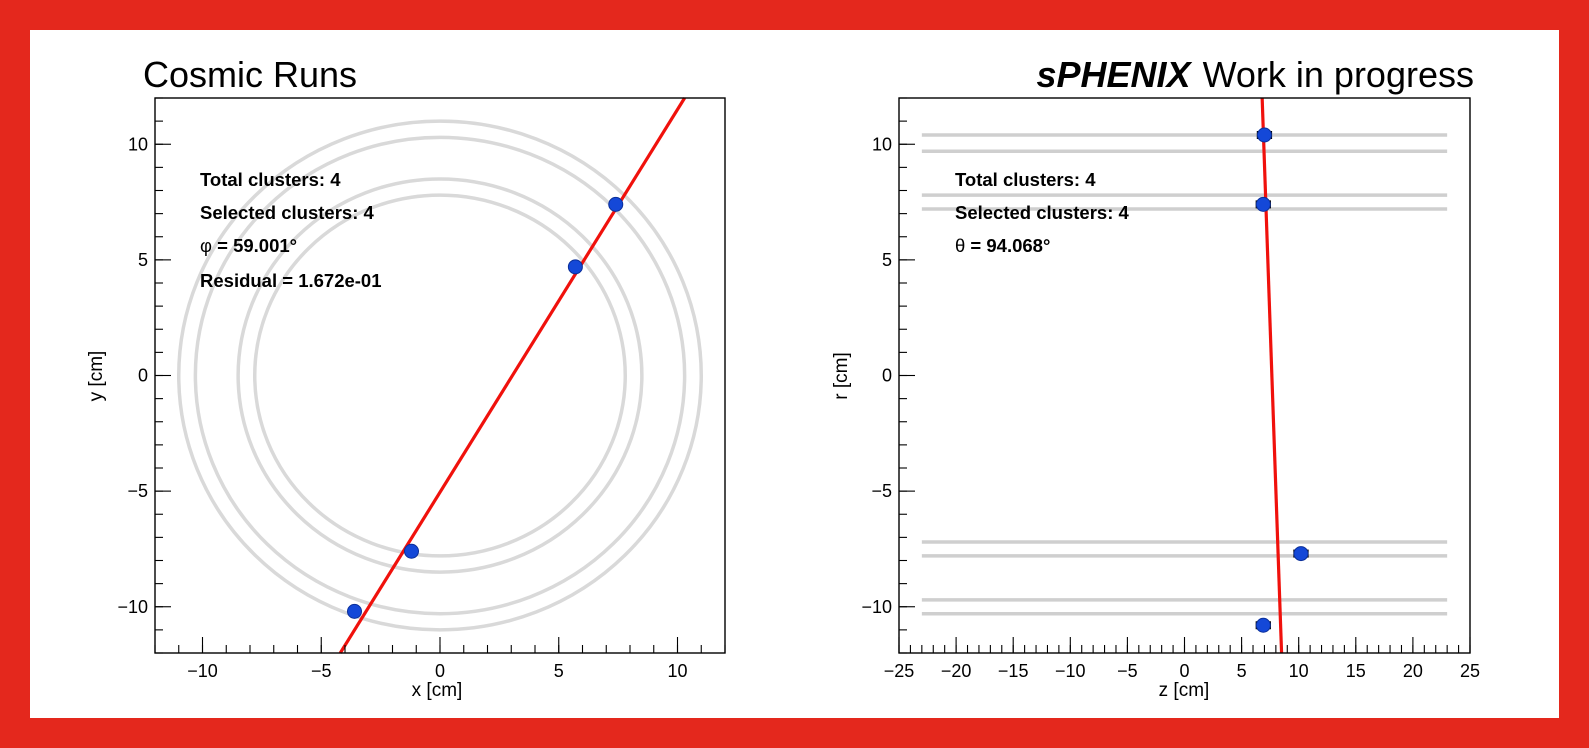  I want to click on right-y-tick-label: 5, so click(887, 260).